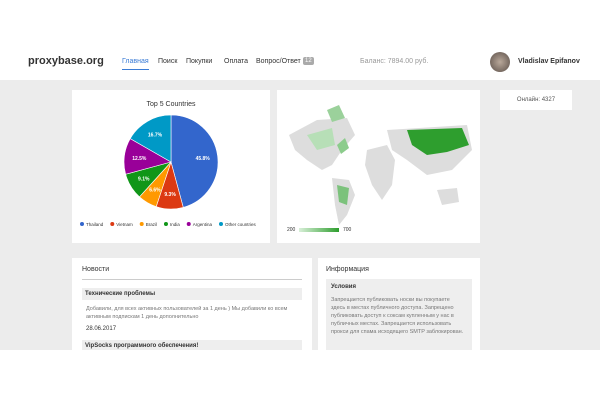  Describe the element at coordinates (549, 61) in the screenshot. I see `user-name: Vladislav Epifanov` at that location.